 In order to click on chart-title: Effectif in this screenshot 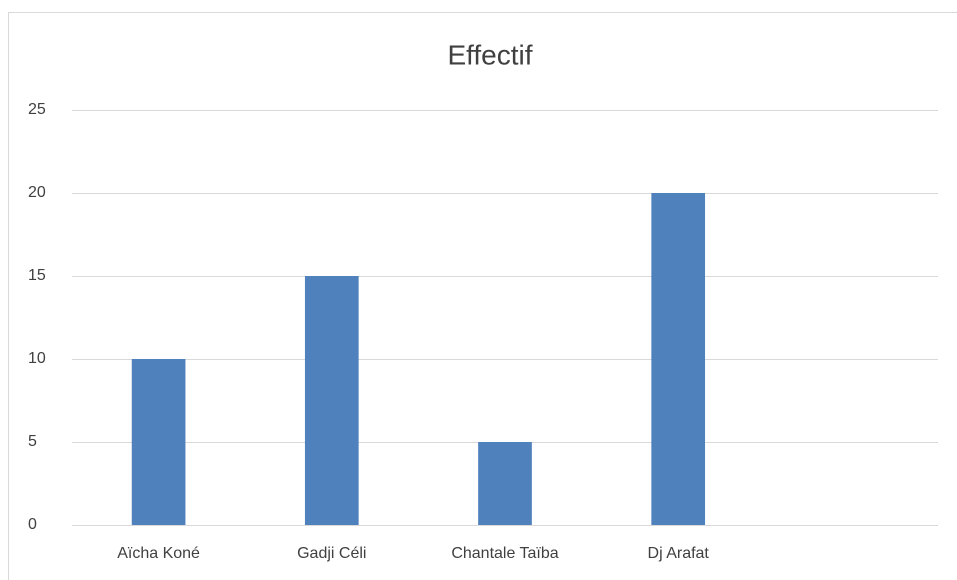, I will do `click(489, 54)`.